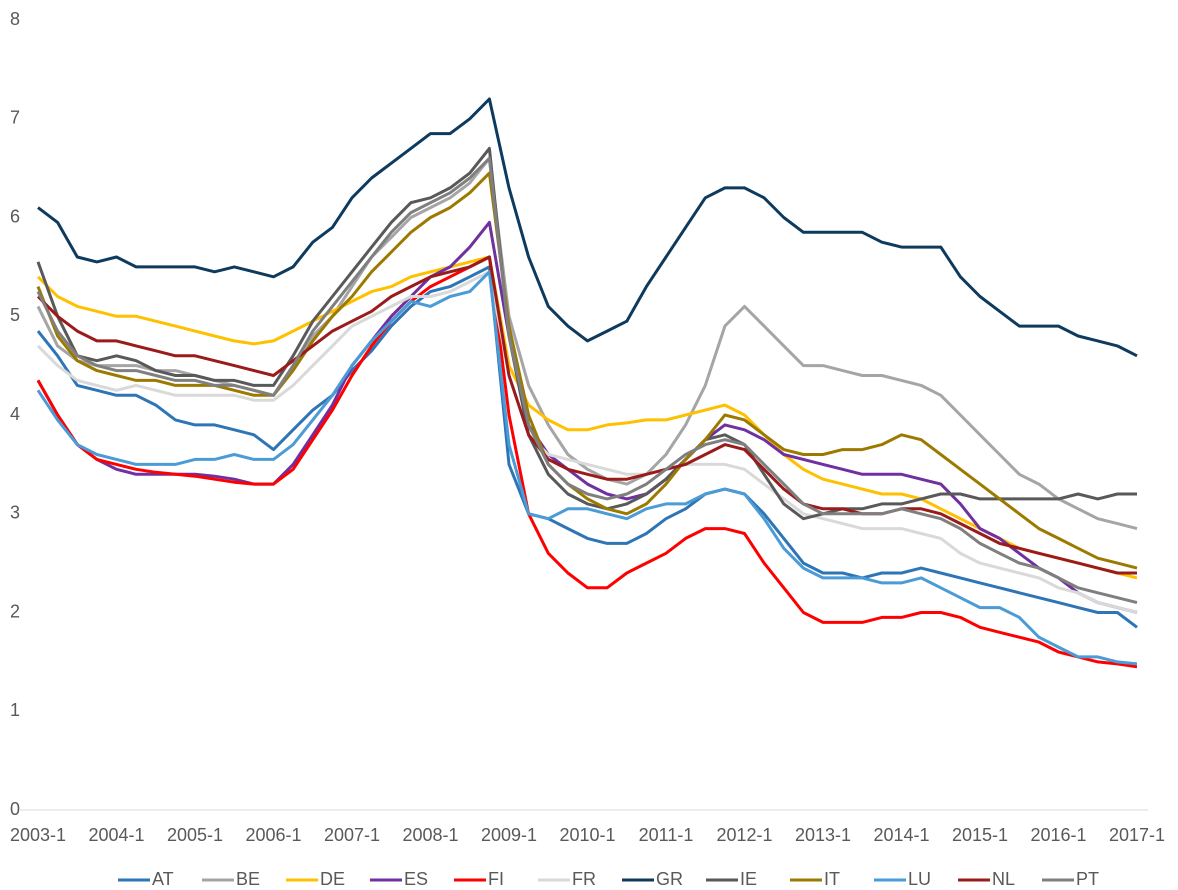 This screenshot has width=1178, height=890. What do you see at coordinates (15, 611) in the screenshot?
I see `y-tick-label: 2` at bounding box center [15, 611].